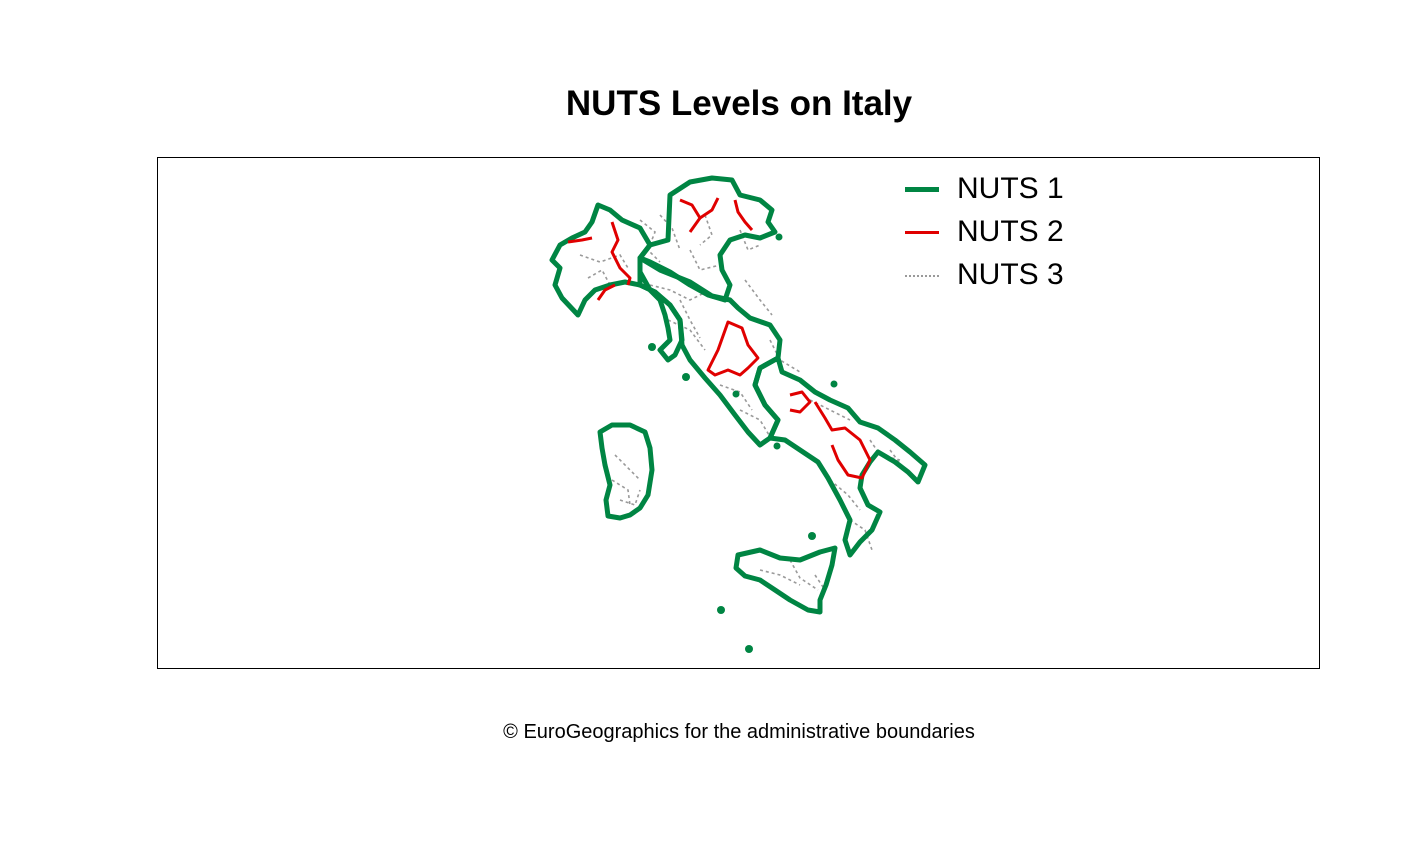  Describe the element at coordinates (1010, 188) in the screenshot. I see `legend-label-nuts1: NUTS 1` at that location.